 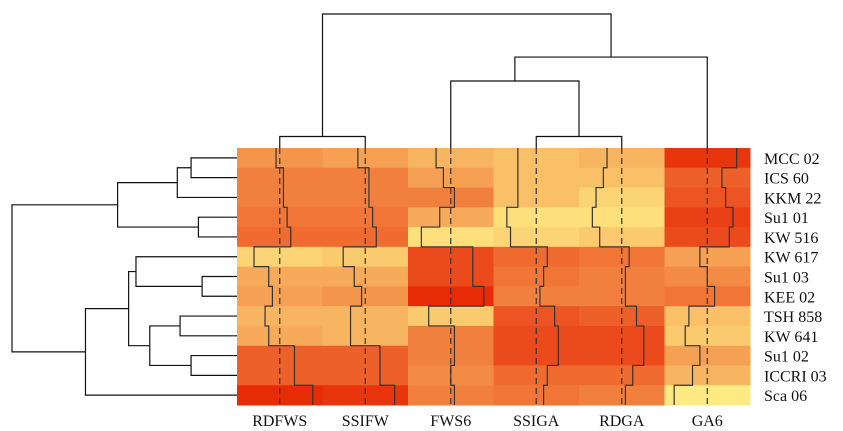 What do you see at coordinates (707, 421) in the screenshot?
I see `column-label: GA6` at bounding box center [707, 421].